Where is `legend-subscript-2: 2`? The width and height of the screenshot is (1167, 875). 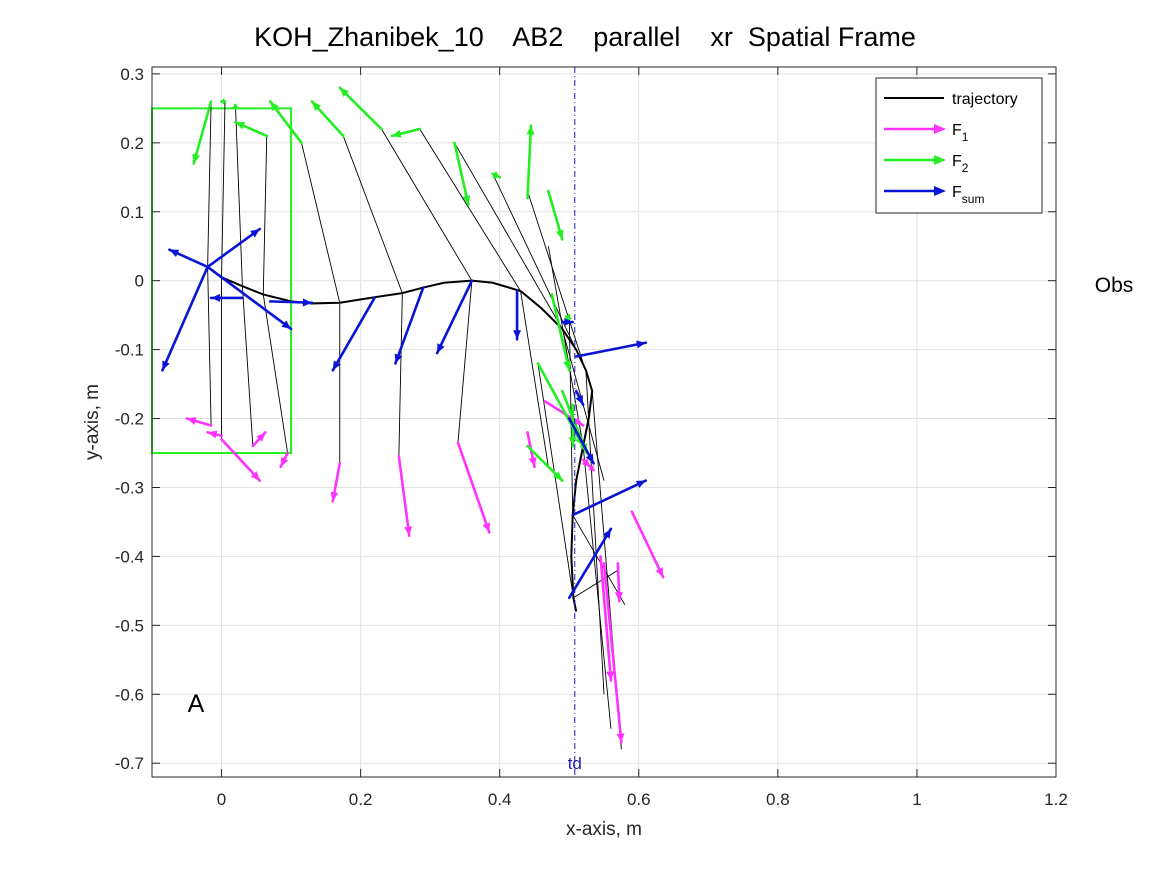 legend-subscript-2: 2 is located at coordinates (965, 168).